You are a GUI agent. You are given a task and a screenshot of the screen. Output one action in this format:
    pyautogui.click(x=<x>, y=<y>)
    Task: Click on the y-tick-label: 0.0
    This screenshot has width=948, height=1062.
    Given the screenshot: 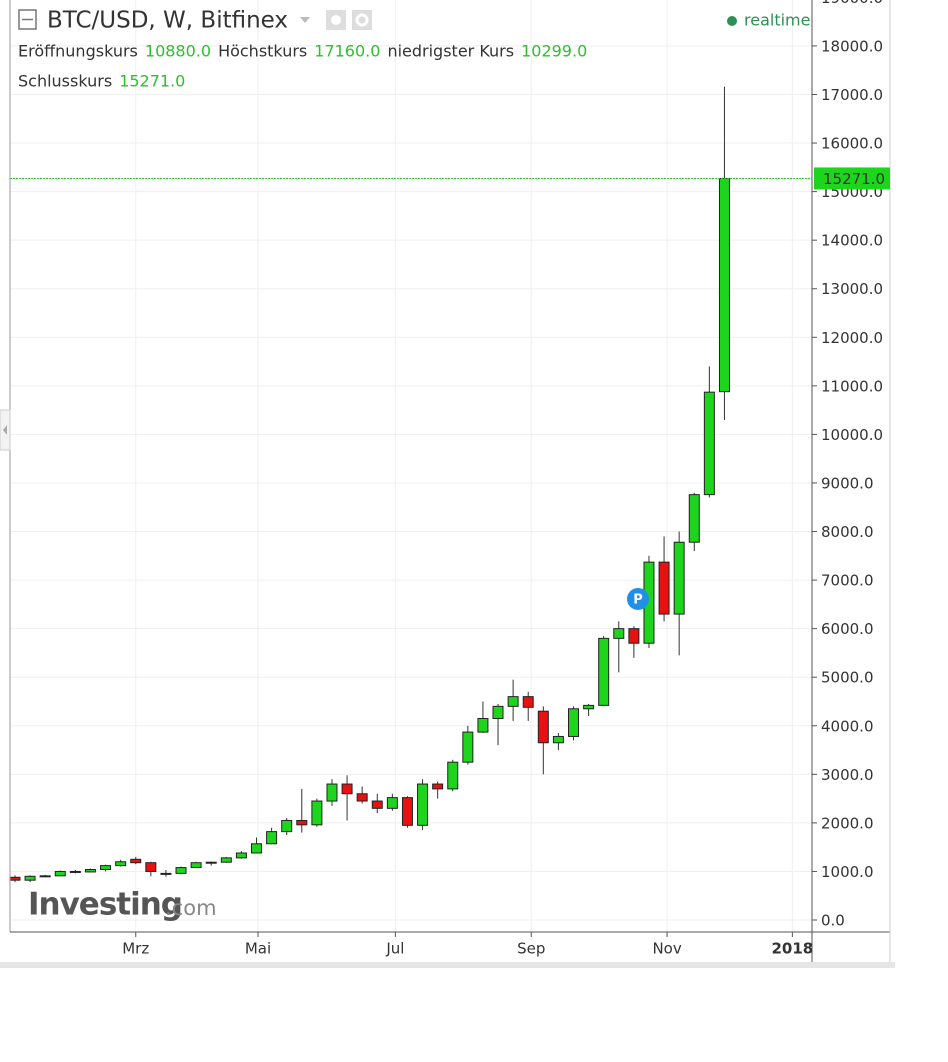 What is the action you would take?
    pyautogui.click(x=833, y=921)
    